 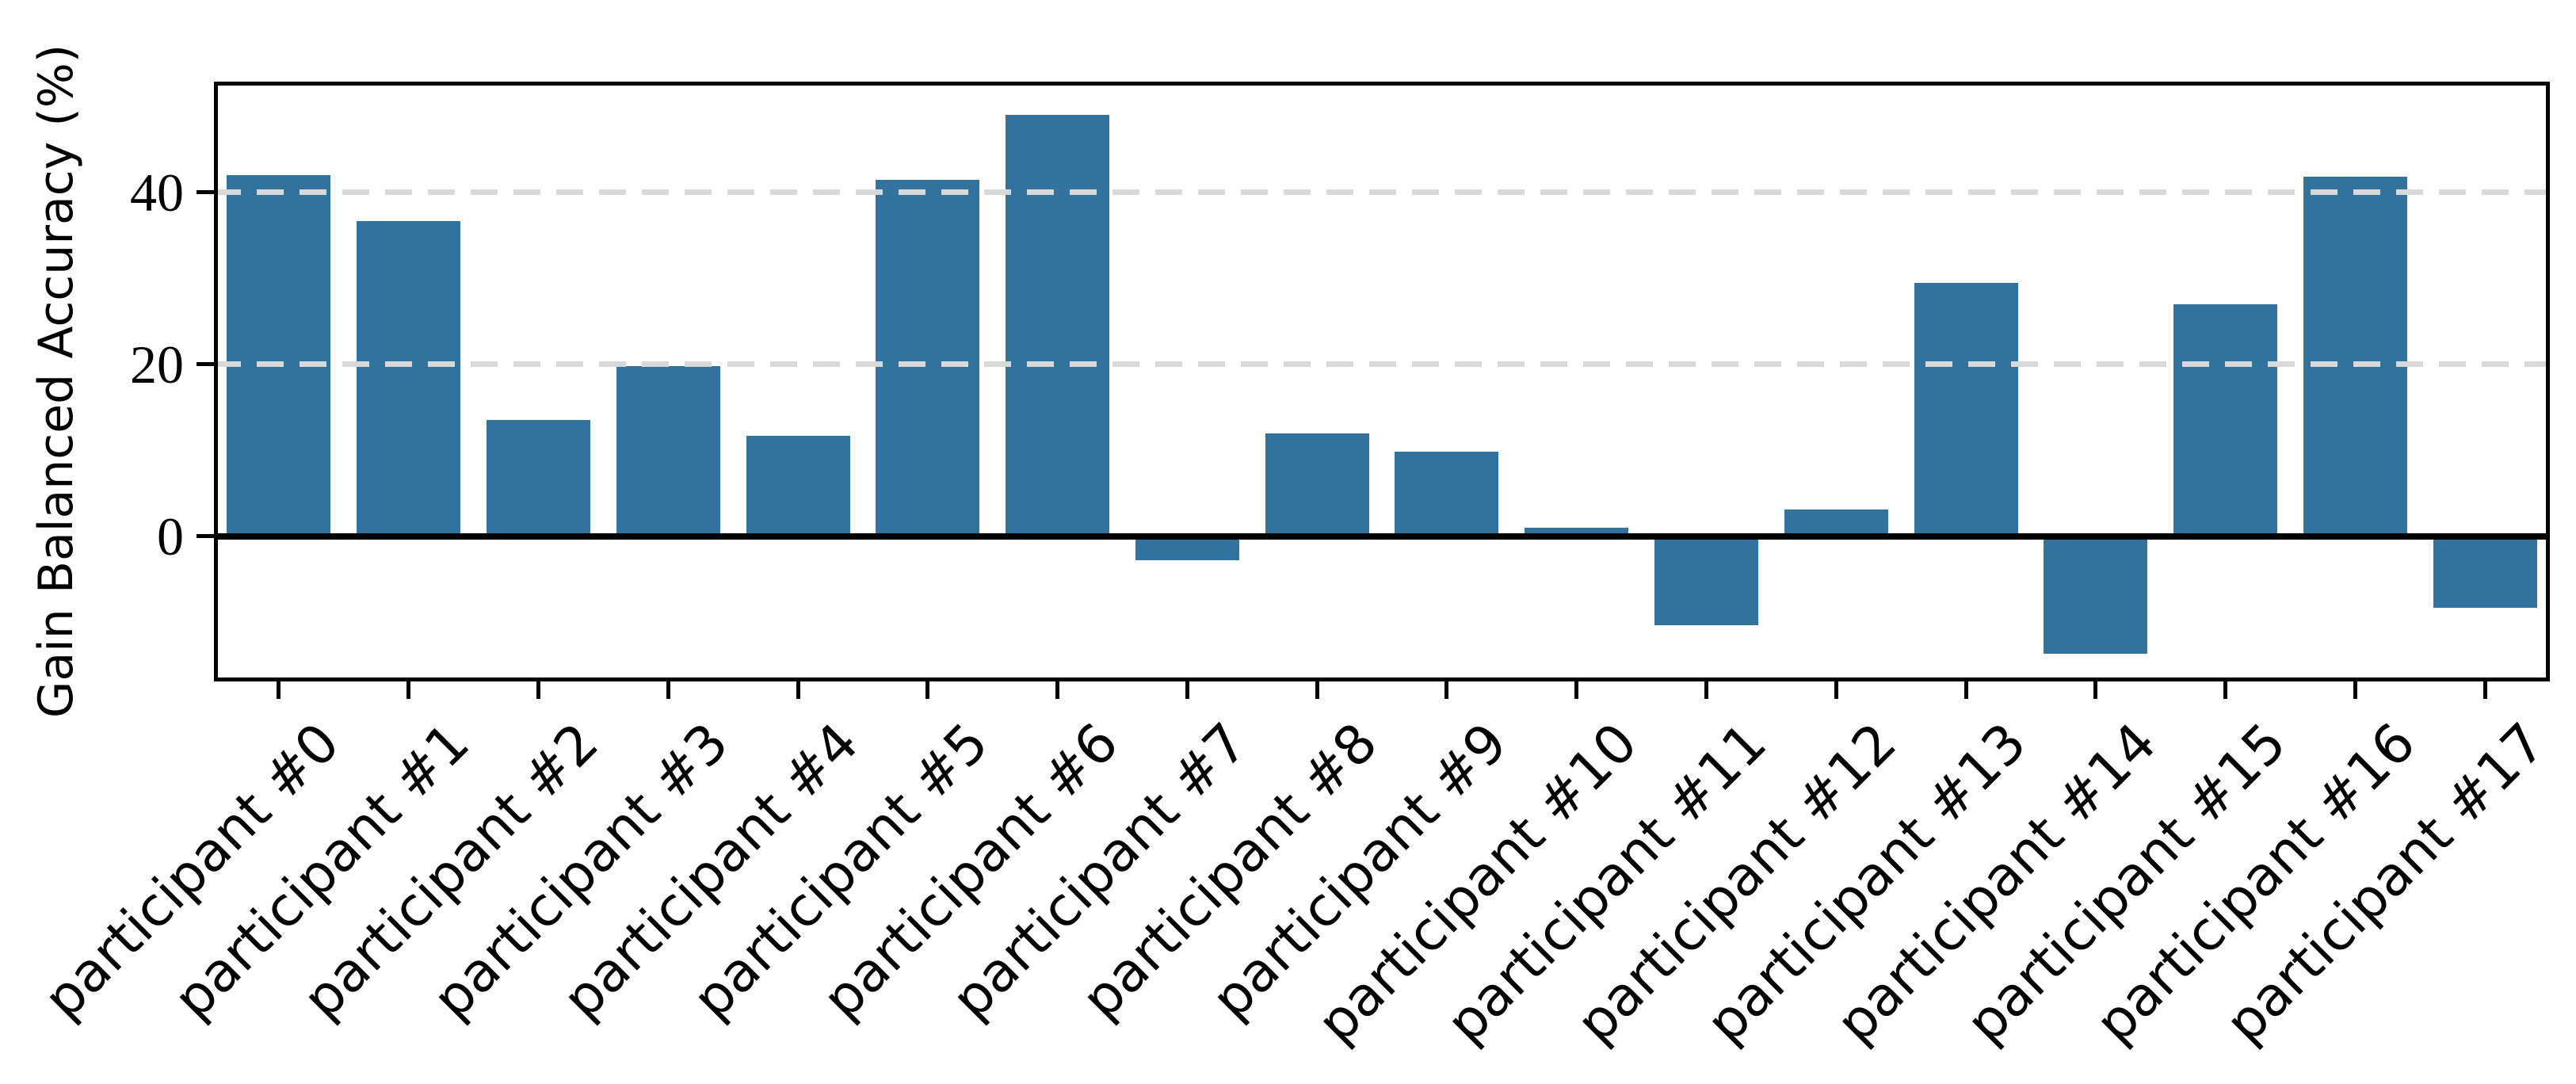 I want to click on y-tick-label-0: 0, so click(x=170, y=536).